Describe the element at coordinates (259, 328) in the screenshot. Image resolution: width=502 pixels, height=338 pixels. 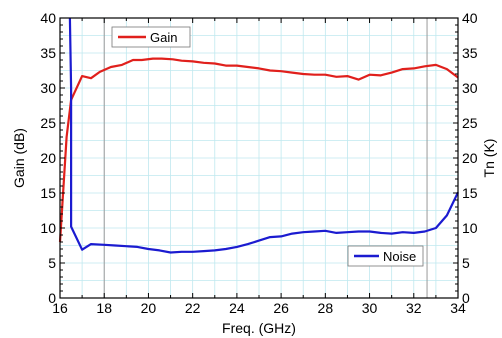
I see `x-axis-title: Freq. (GHz)` at that location.